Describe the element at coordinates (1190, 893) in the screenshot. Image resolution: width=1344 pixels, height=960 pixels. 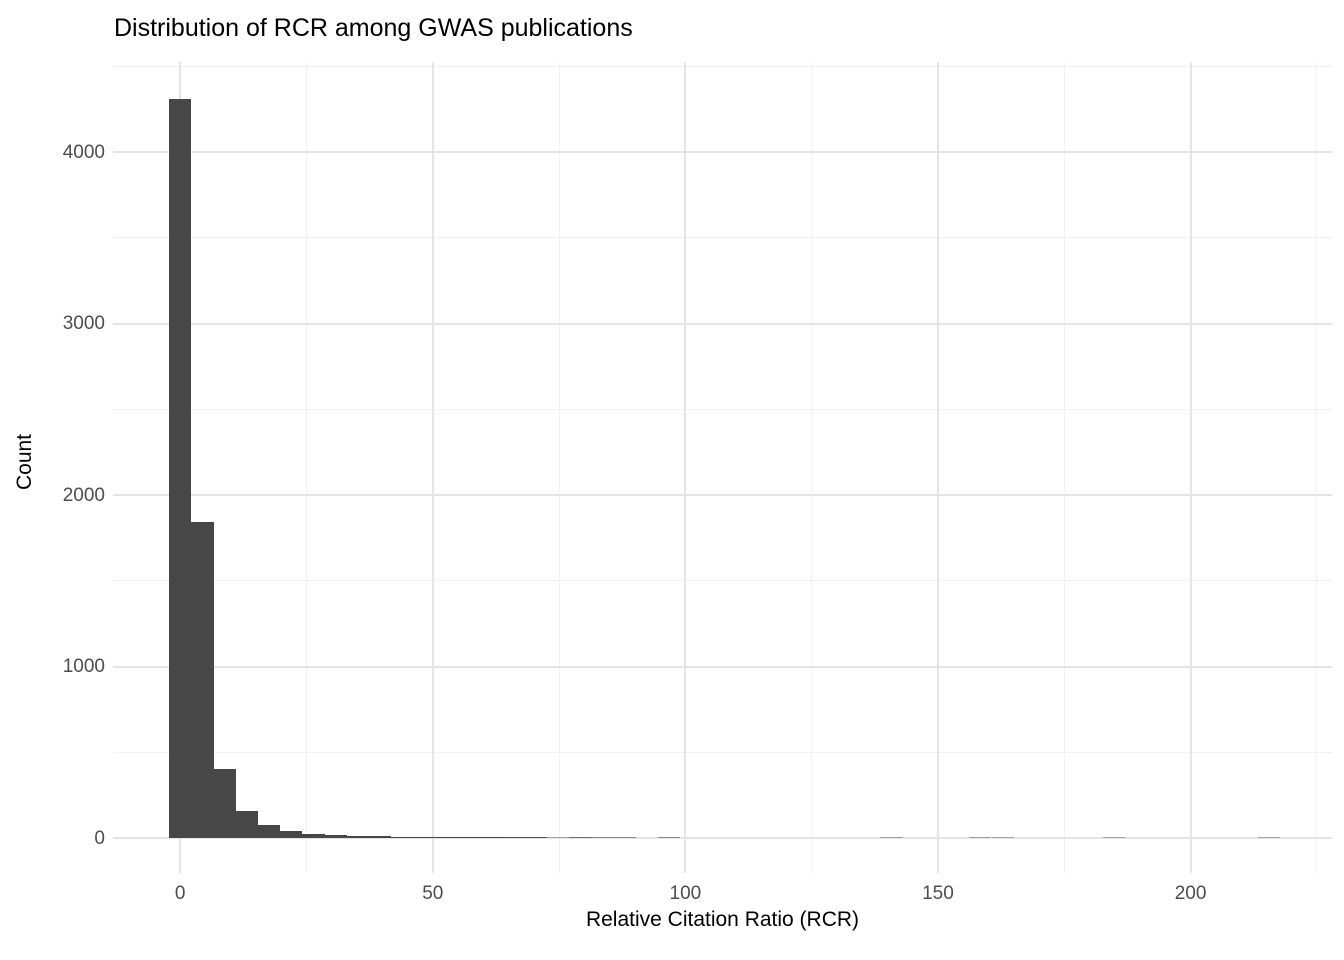
I see `x-tick-label: 200` at that location.